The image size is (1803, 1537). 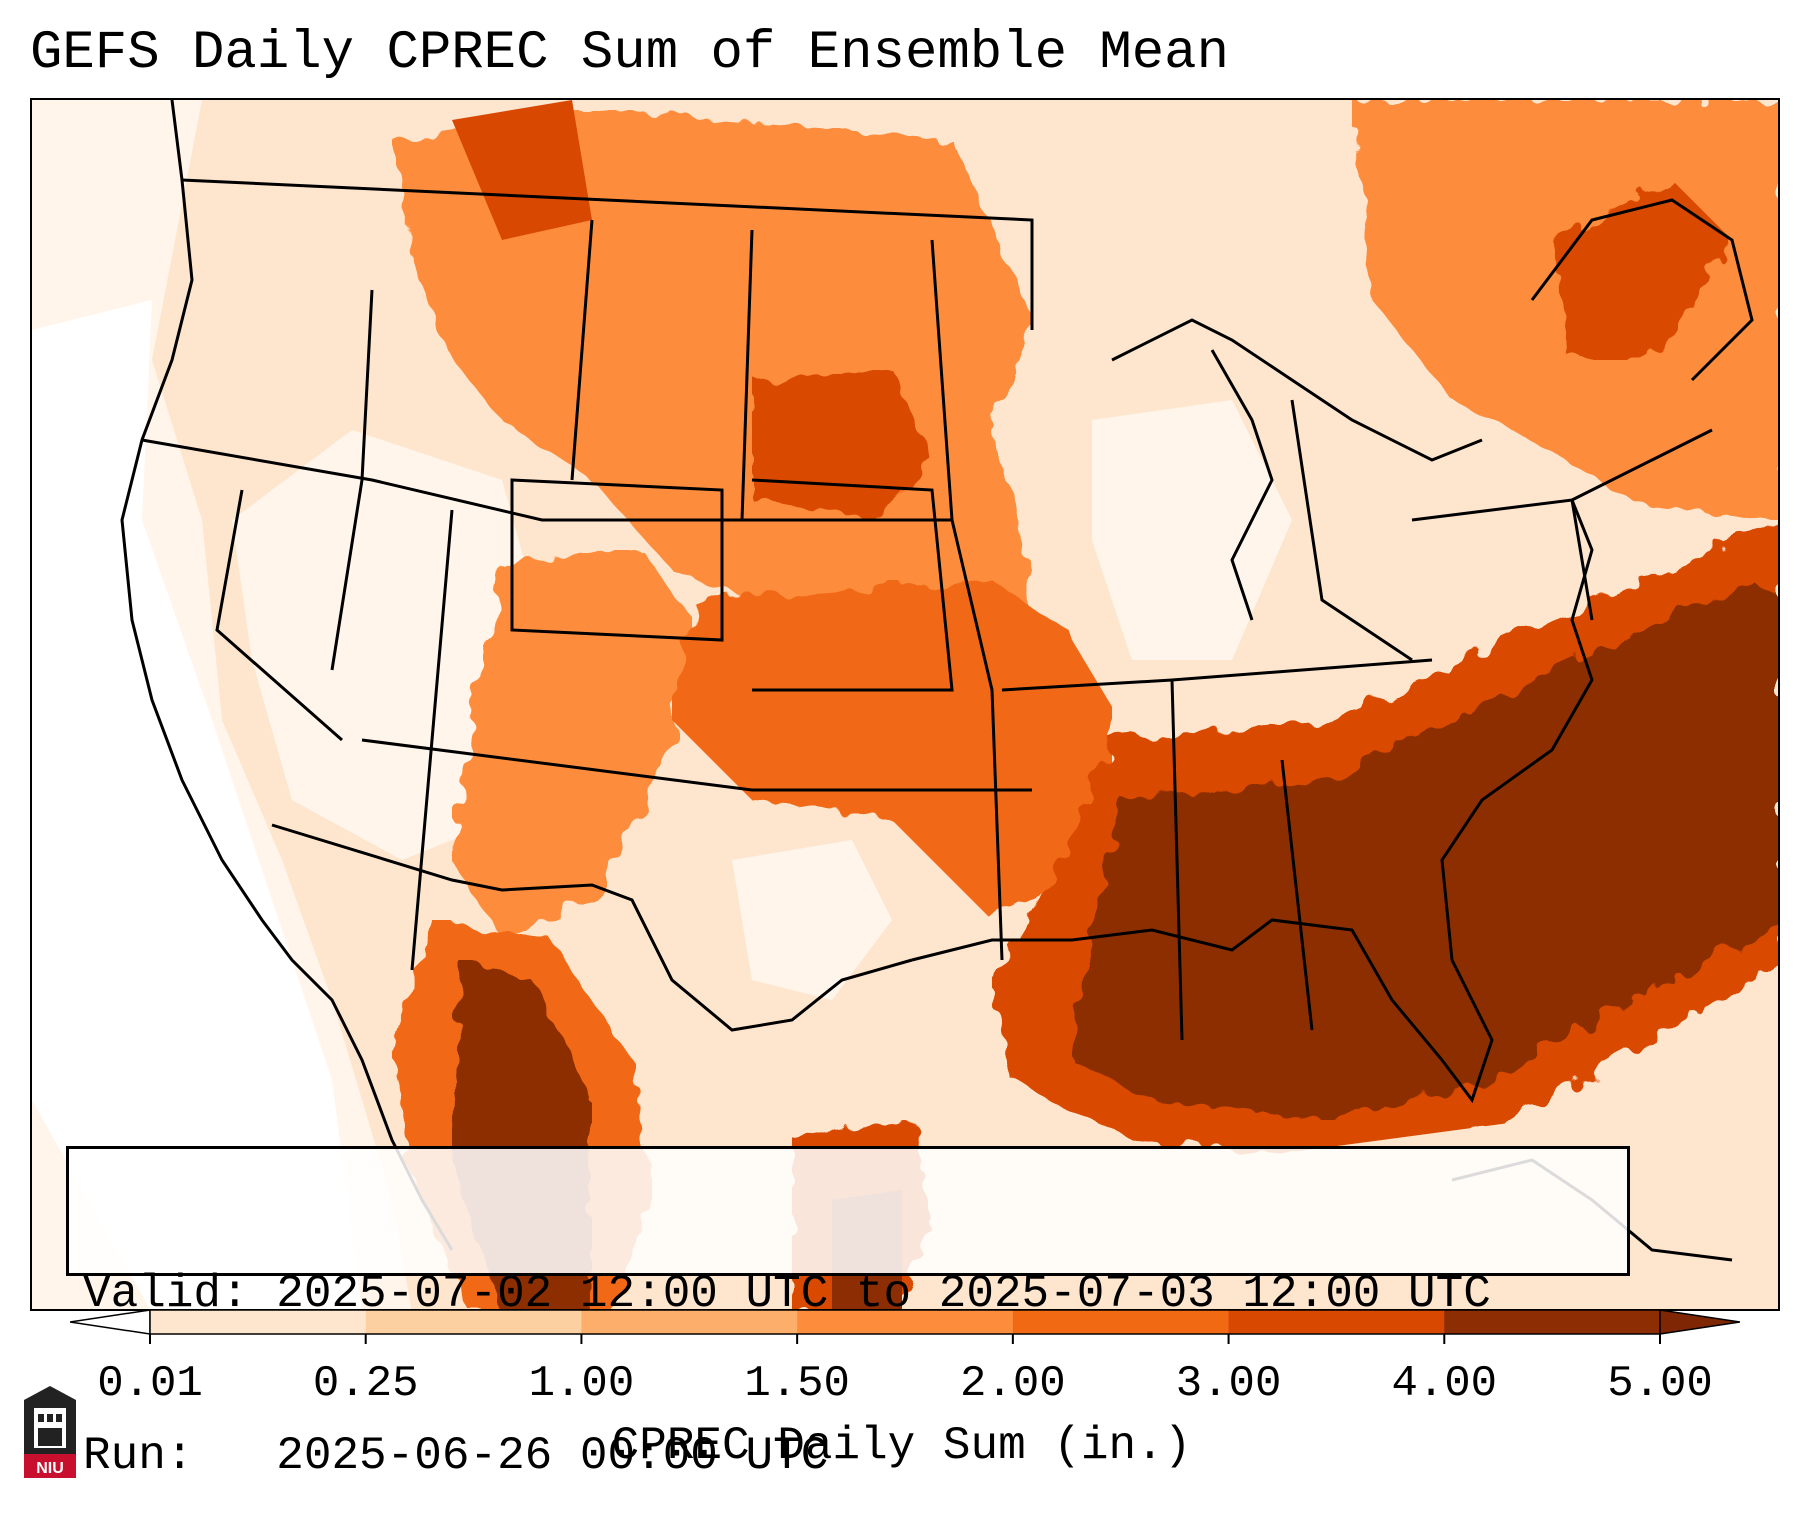 I want to click on state-line-pennsylvania, so click(x=1502, y=559).